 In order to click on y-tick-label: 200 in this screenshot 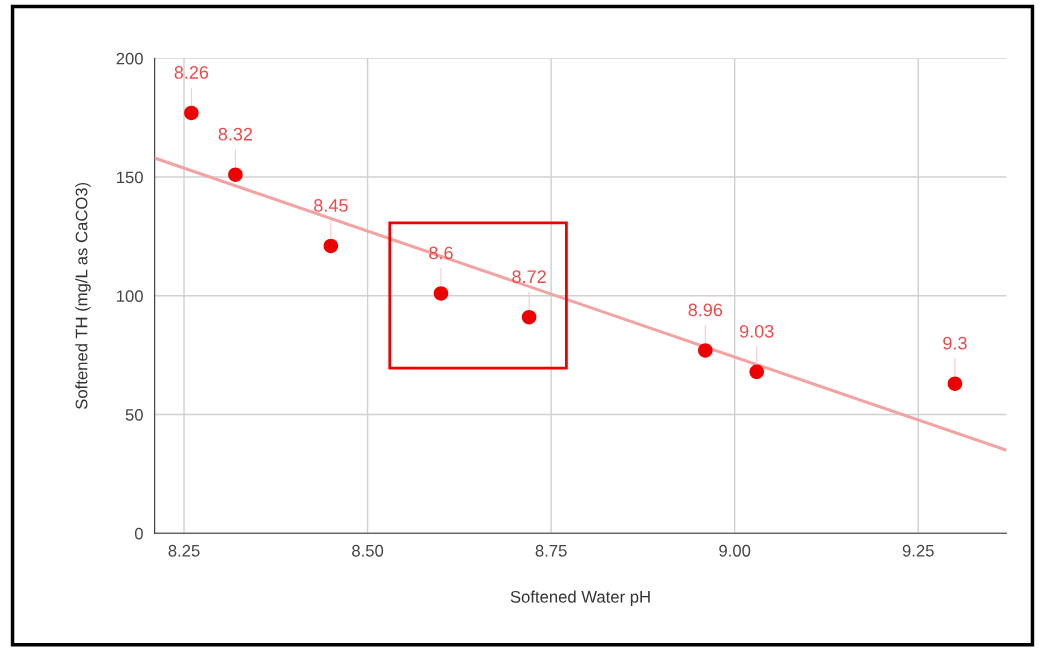, I will do `click(129, 58)`.